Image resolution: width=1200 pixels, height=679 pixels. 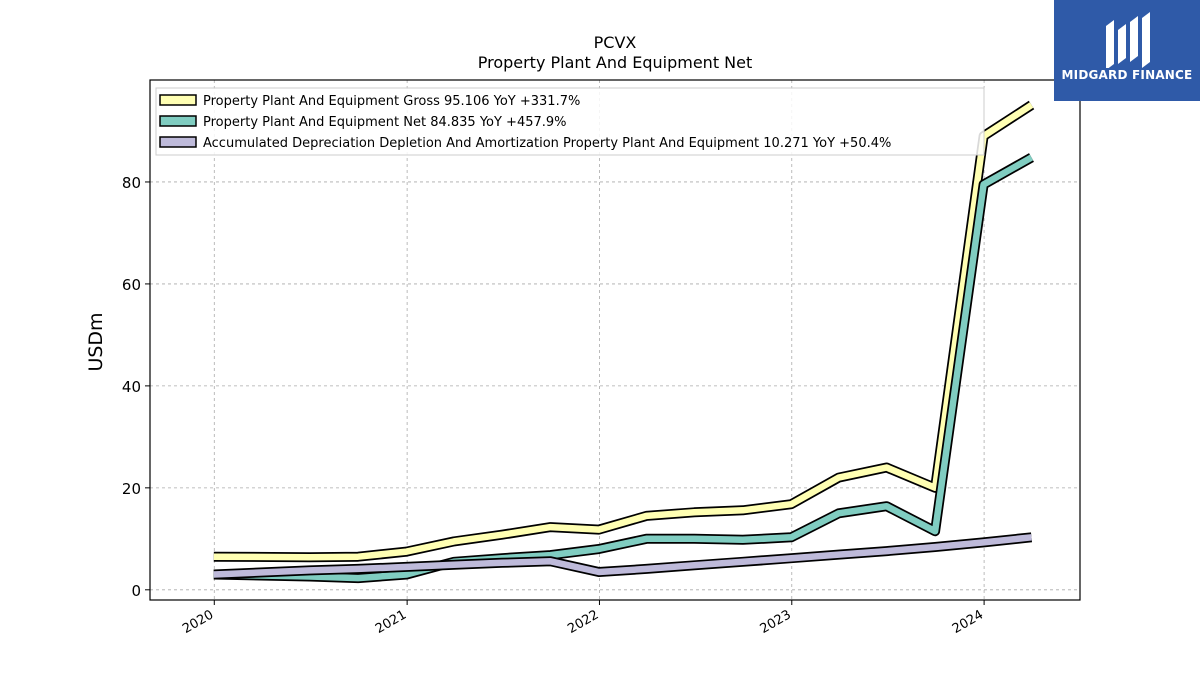 What do you see at coordinates (615, 62) in the screenshot?
I see `chart-subtitle: Property Plant And Equipment Net` at bounding box center [615, 62].